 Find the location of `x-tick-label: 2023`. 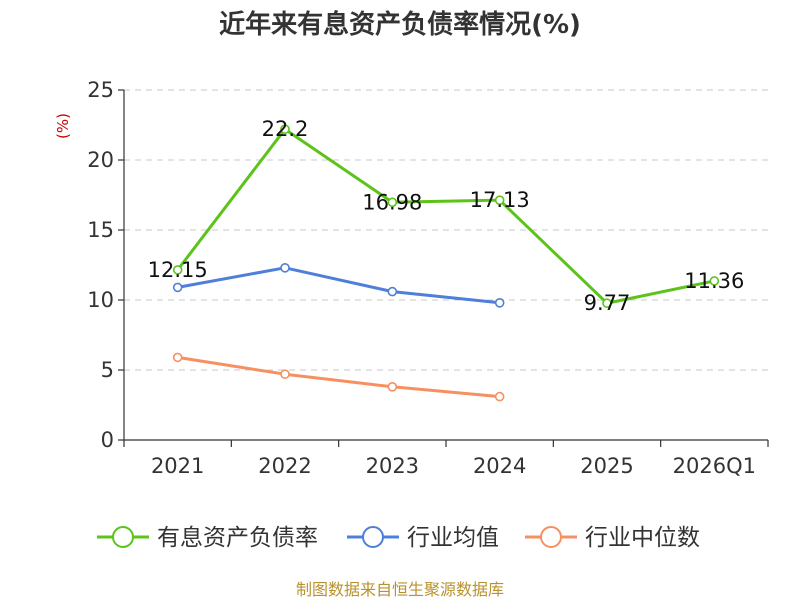

x-tick-label: 2023 is located at coordinates (392, 466).